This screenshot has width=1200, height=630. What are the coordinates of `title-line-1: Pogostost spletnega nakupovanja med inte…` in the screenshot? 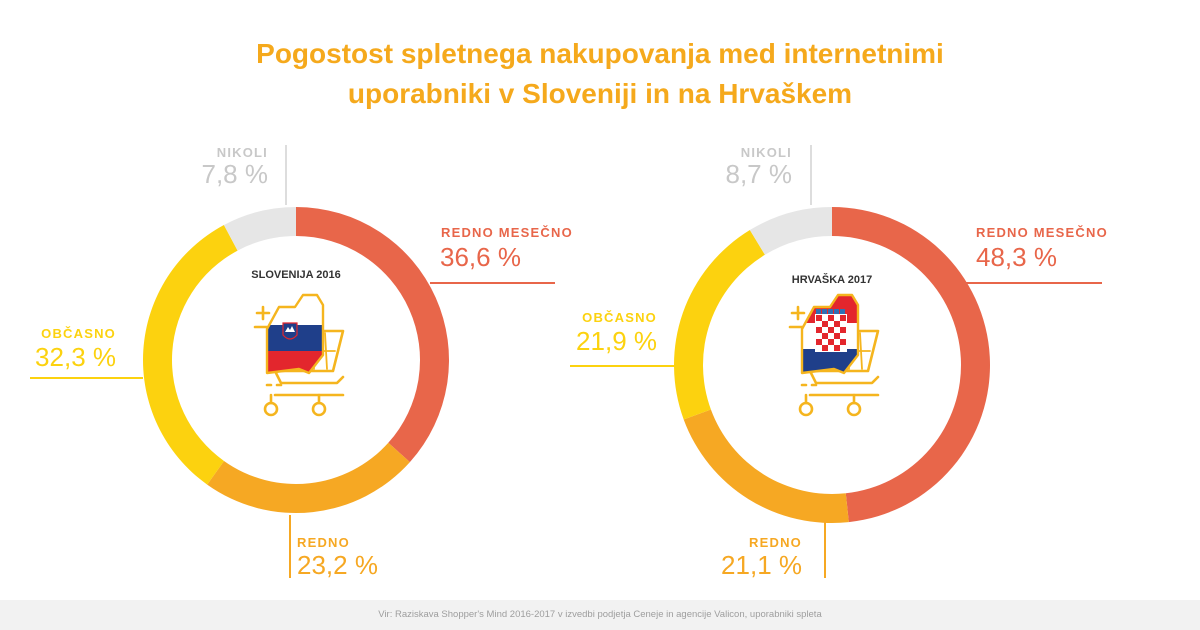 It's located at (600, 53).